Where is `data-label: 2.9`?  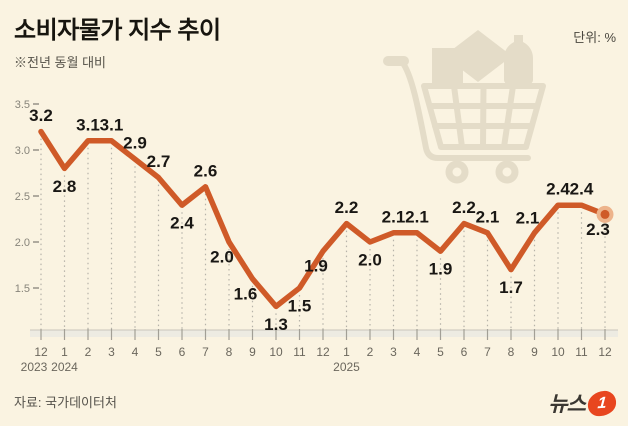
data-label: 2.9 is located at coordinates (135, 143).